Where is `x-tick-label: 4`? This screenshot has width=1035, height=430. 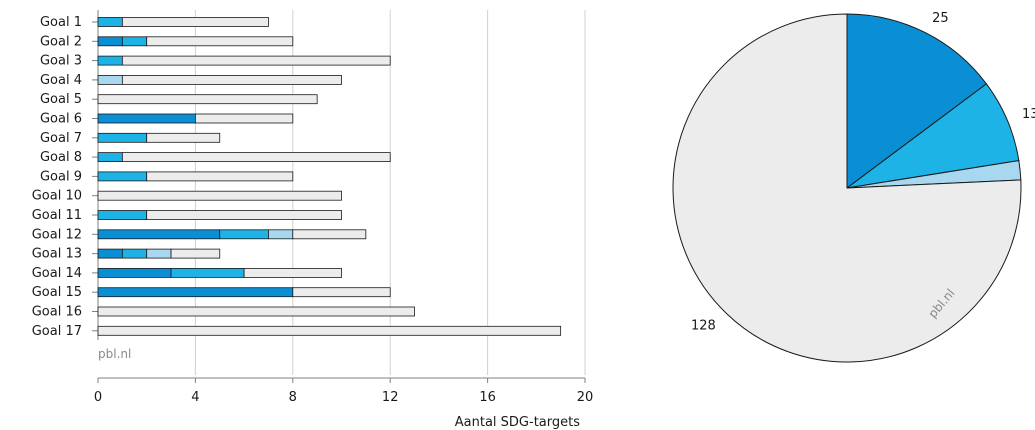 x-tick-label: 4 is located at coordinates (195, 397).